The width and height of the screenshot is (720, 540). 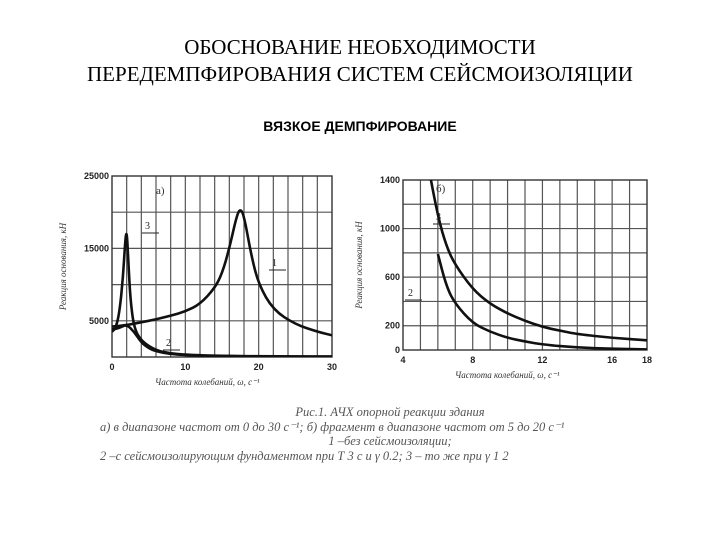 I want to click on x-tick-label: 30, so click(x=332, y=367).